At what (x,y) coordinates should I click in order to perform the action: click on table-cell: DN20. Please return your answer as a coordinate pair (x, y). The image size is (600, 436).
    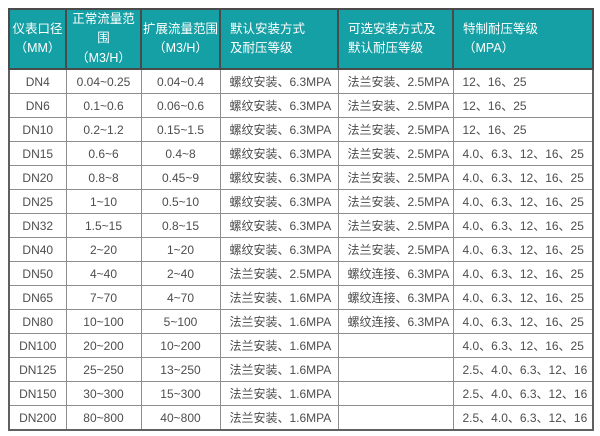
    Looking at the image, I should click on (37, 178).